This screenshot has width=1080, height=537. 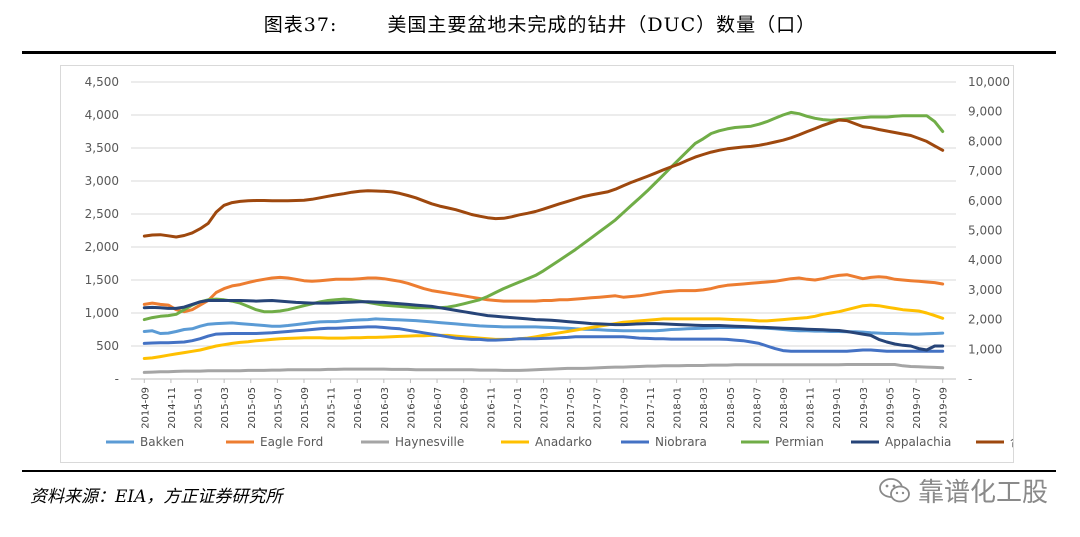 I want to click on figure-label: 图表37:, so click(x=300, y=25).